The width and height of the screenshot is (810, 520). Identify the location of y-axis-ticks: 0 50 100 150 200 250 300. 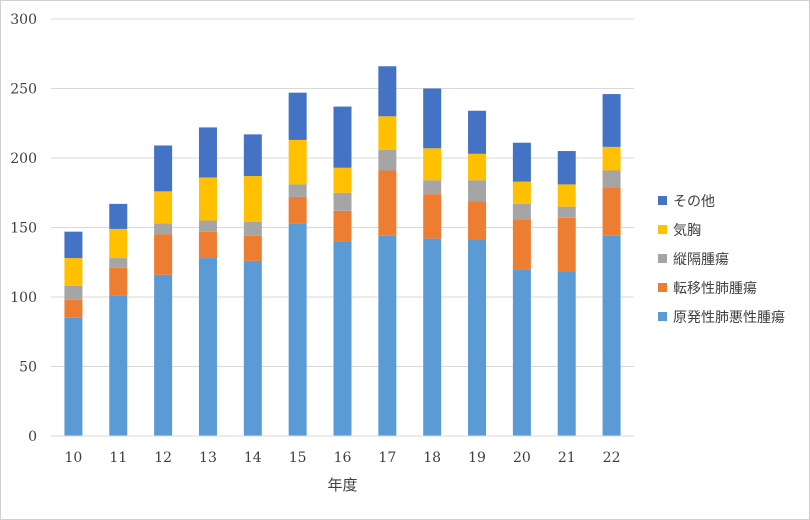
(23, 228).